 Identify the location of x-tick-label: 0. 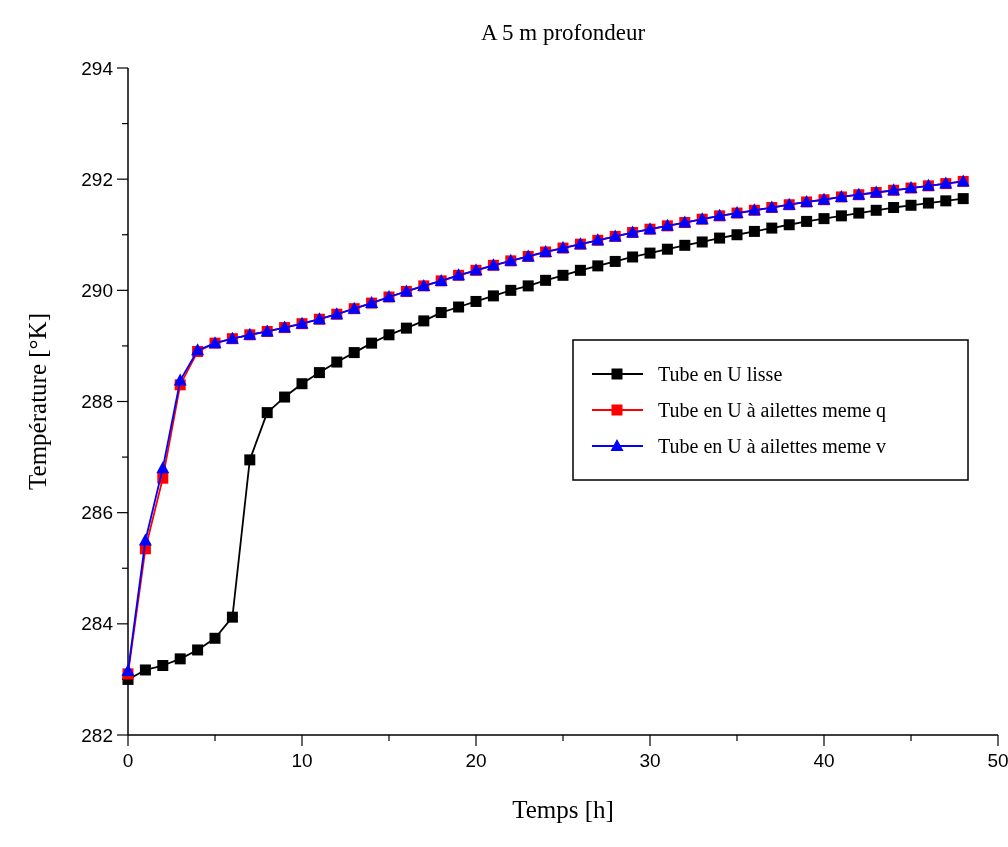
(128, 760).